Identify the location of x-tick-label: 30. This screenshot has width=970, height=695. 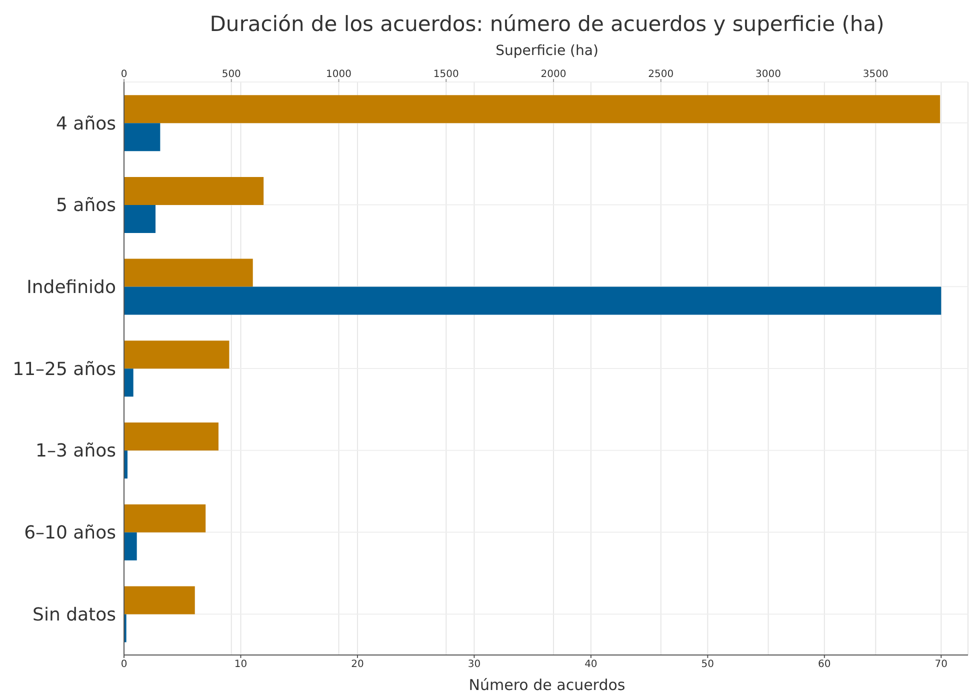
(474, 664).